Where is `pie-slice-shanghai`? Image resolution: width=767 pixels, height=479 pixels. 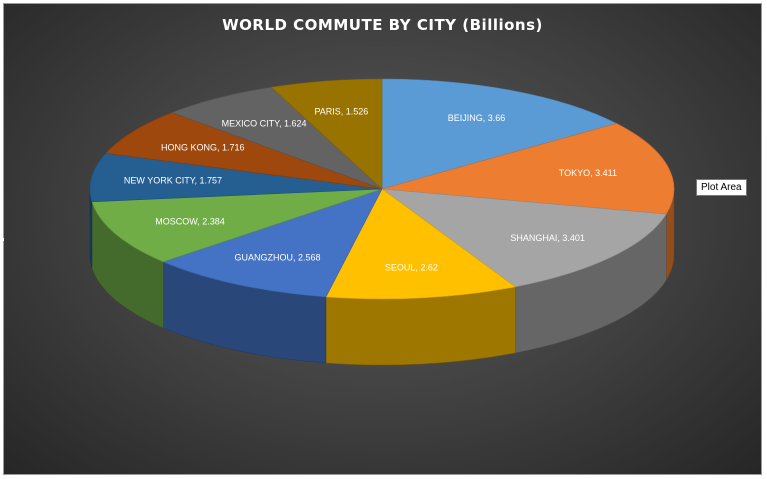
pie-slice-shanghai is located at coordinates (523, 238).